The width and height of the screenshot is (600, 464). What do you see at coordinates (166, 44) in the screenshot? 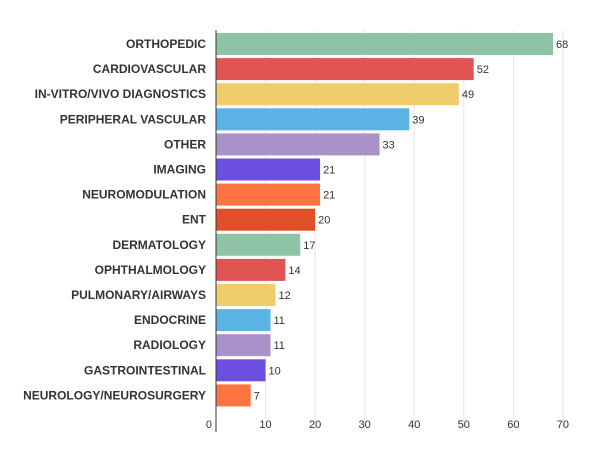
I see `category-label: ORTHOPEDIC` at bounding box center [166, 44].